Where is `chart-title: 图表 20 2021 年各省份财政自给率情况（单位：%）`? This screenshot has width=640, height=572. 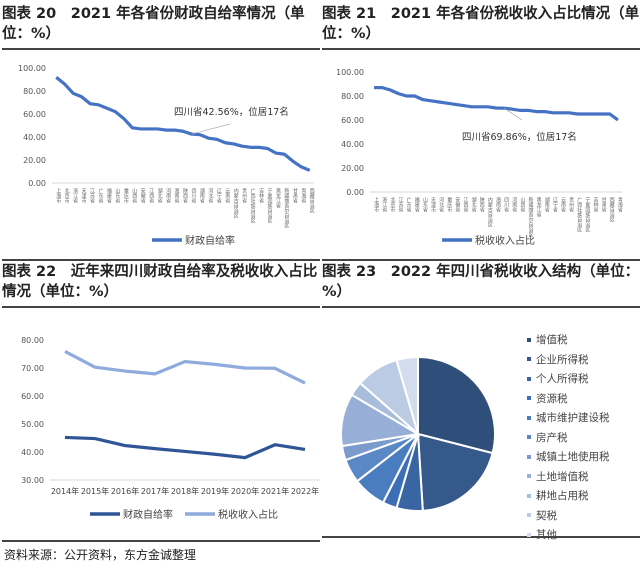
chart-title: 图表 20 2021 年各省份财政自给率情况（单位：%） is located at coordinates (161, 27).